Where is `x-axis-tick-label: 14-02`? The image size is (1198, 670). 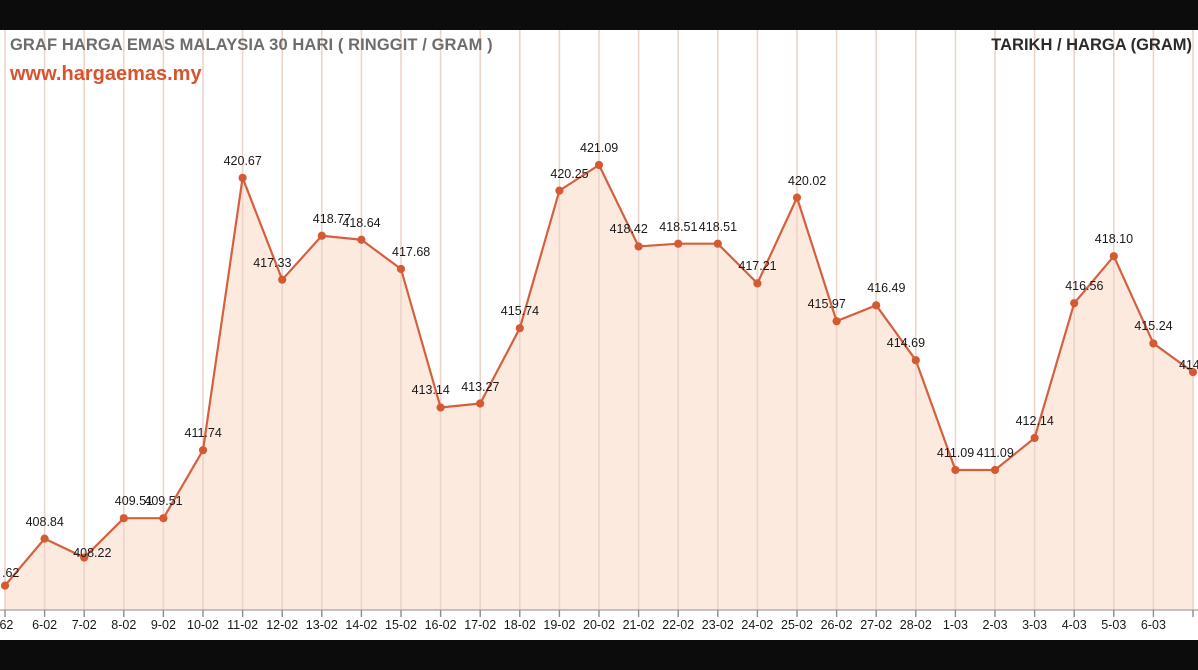
x-axis-tick-label: 14-02 is located at coordinates (361, 625).